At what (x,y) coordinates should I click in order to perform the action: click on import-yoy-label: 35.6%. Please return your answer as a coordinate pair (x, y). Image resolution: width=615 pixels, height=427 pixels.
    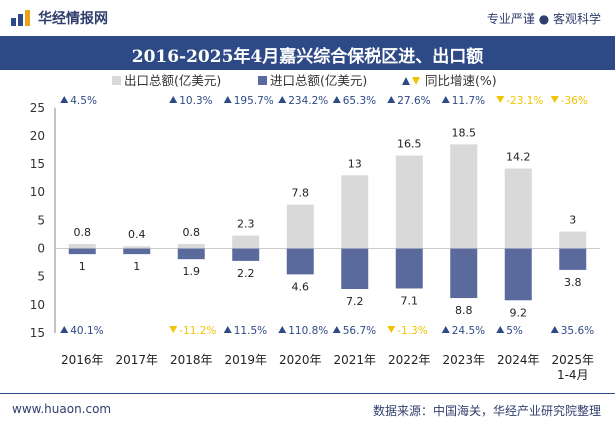
    Looking at the image, I should click on (577, 331).